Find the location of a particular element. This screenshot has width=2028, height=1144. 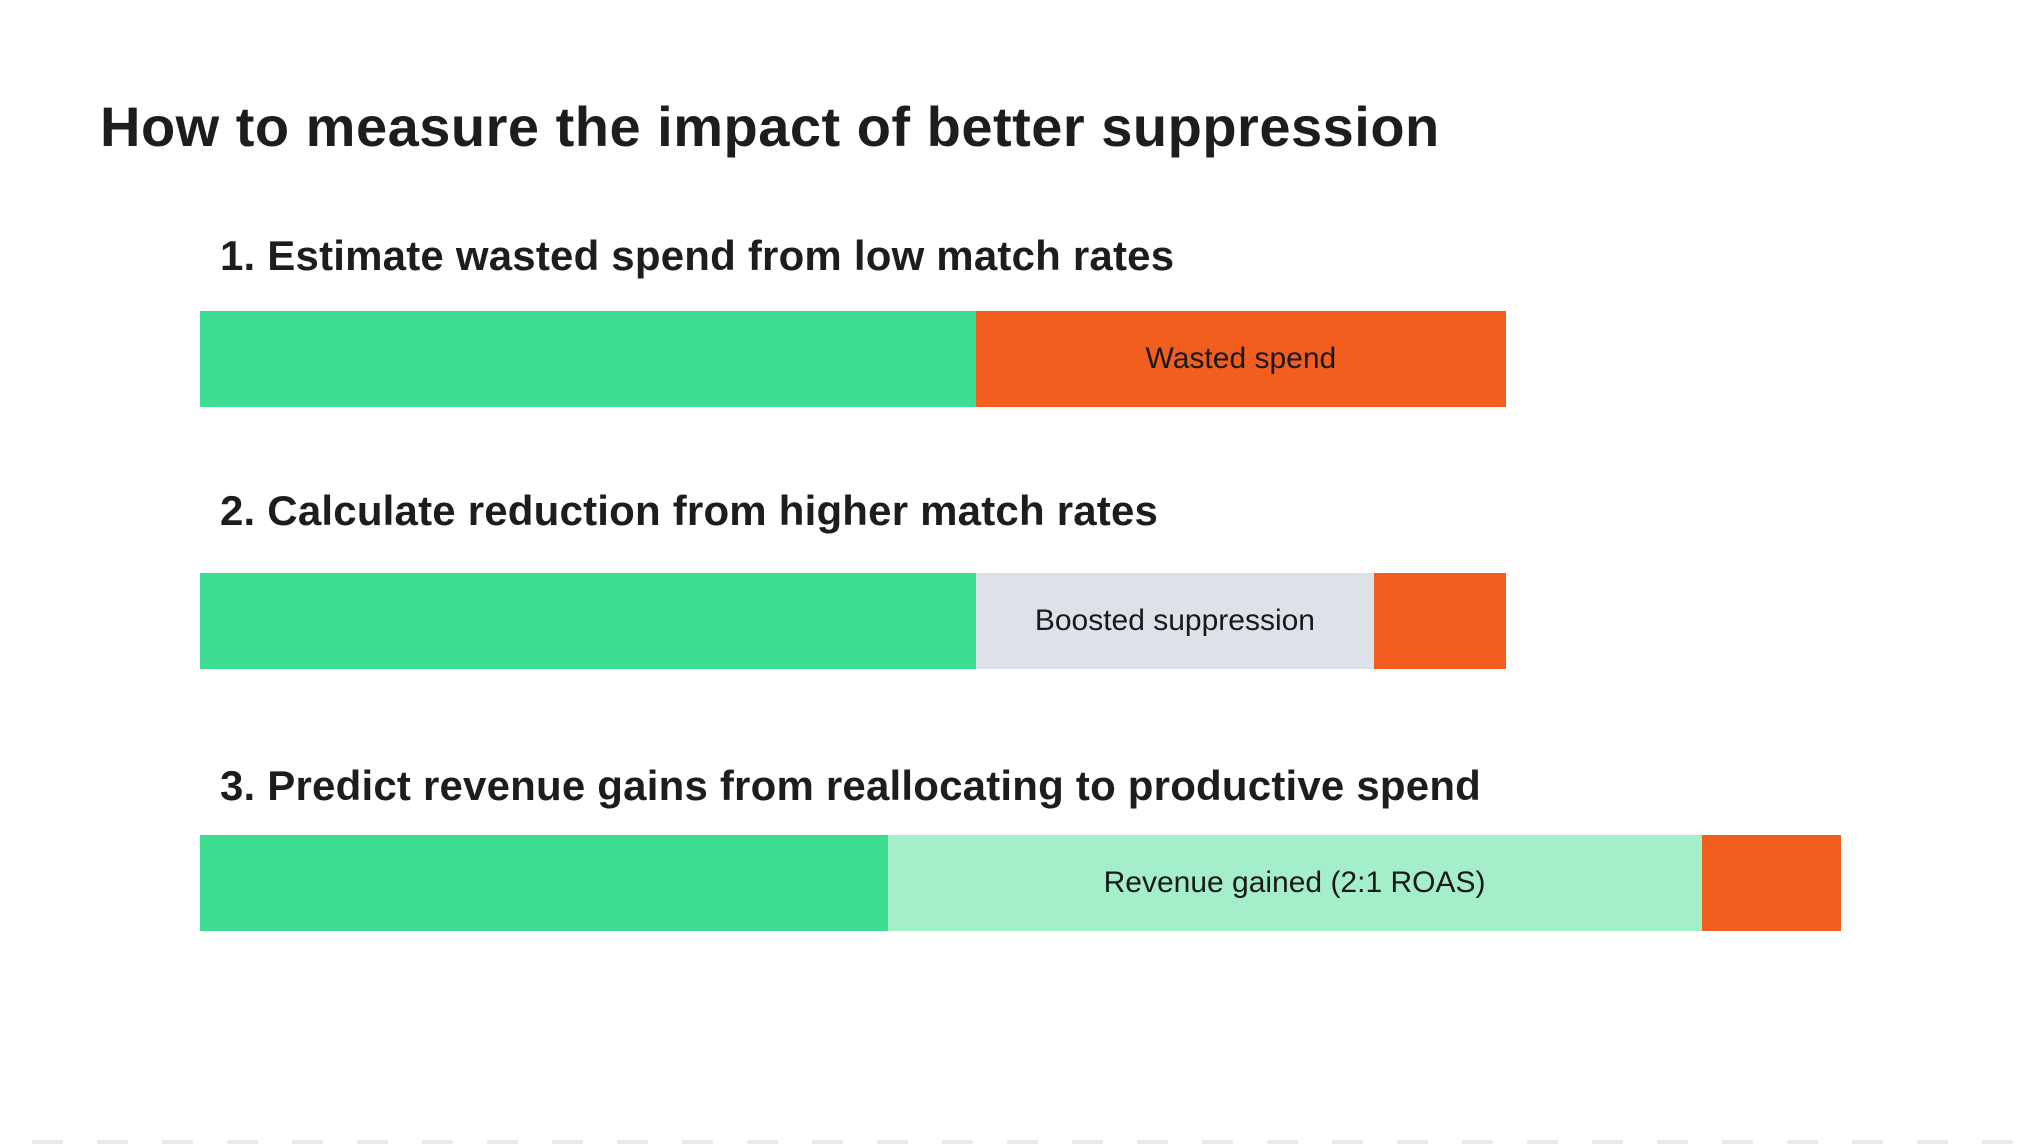

bar-segment-boosted-suppression: Boosted suppression is located at coordinates (1175, 621).